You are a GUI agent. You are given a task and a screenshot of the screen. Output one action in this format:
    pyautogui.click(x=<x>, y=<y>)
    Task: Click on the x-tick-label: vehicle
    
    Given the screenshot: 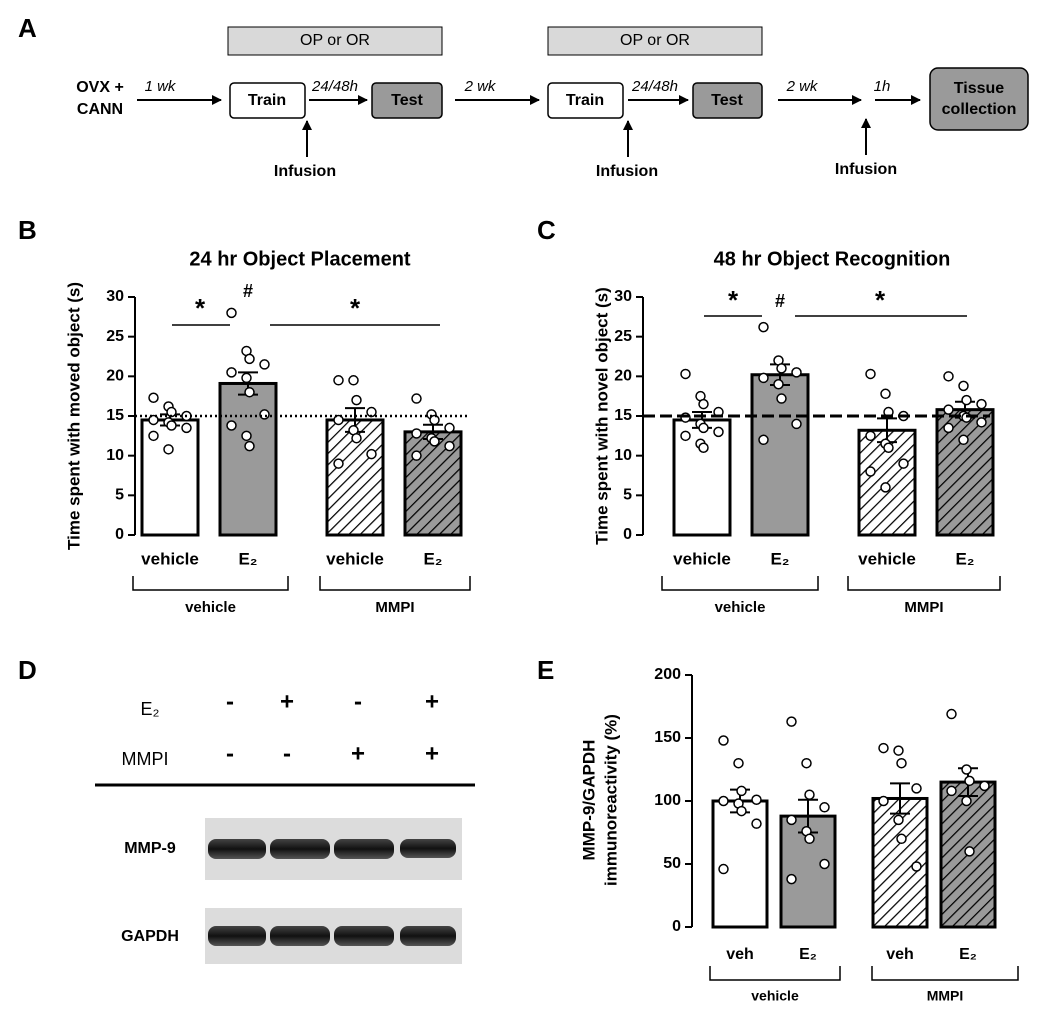 What is the action you would take?
    pyautogui.click(x=170, y=558)
    